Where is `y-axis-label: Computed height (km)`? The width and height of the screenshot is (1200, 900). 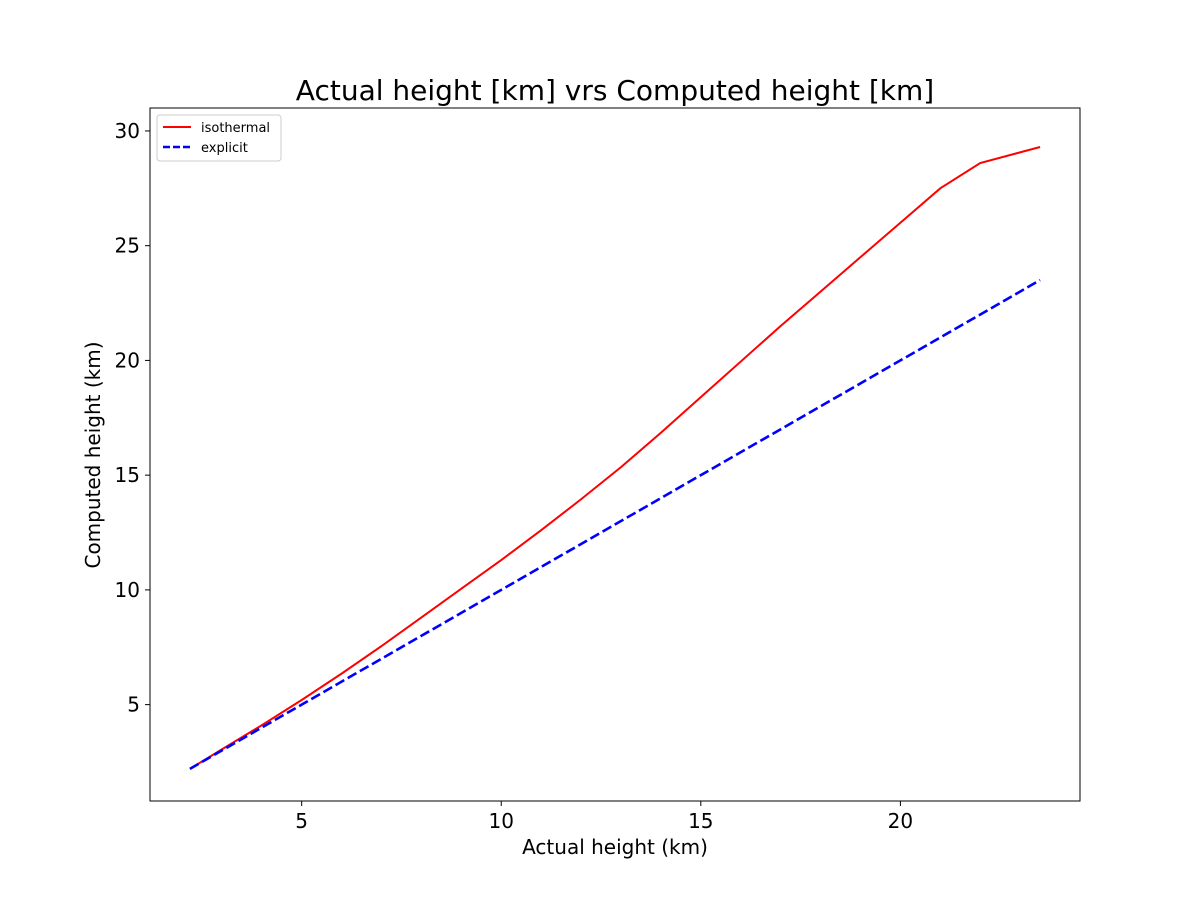
y-axis-label: Computed height (km) is located at coordinates (93, 454).